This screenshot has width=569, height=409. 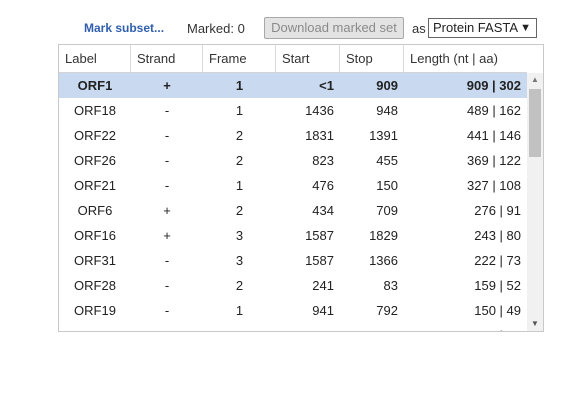 I want to click on column-header-start: Start, so click(x=308, y=58).